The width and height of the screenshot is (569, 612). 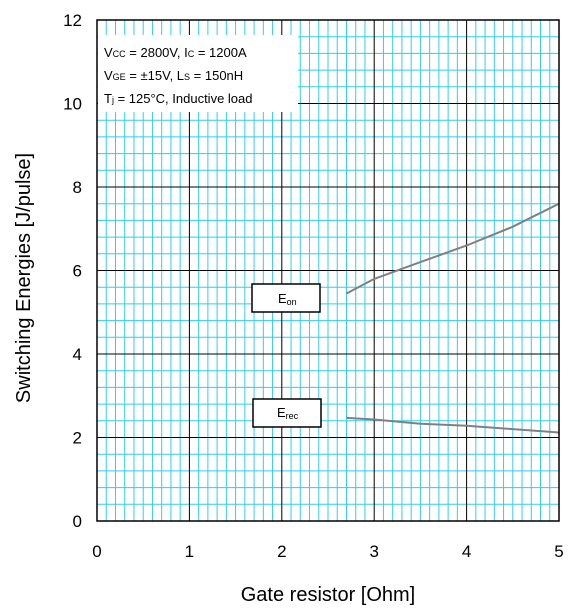 What do you see at coordinates (77, 438) in the screenshot?
I see `y-tick-label: 2` at bounding box center [77, 438].